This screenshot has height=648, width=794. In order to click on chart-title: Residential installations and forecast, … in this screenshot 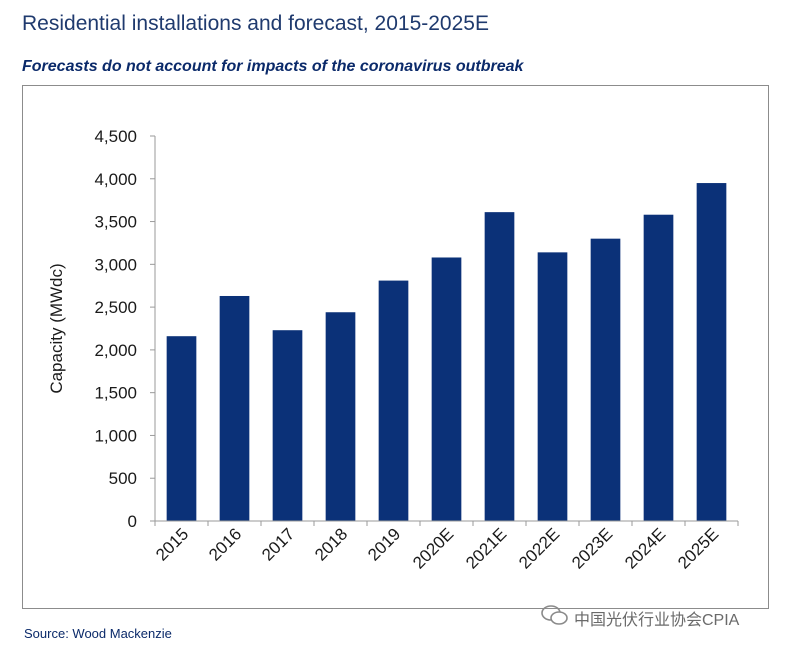, I will do `click(255, 23)`.